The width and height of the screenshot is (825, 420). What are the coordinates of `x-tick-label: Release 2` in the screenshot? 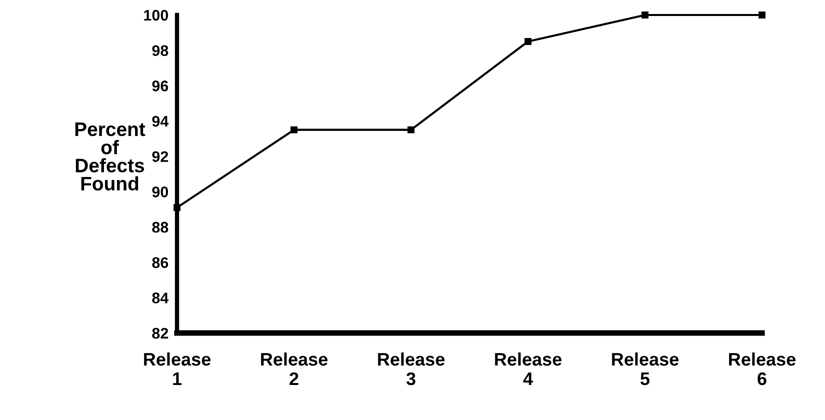 It's located at (294, 368).